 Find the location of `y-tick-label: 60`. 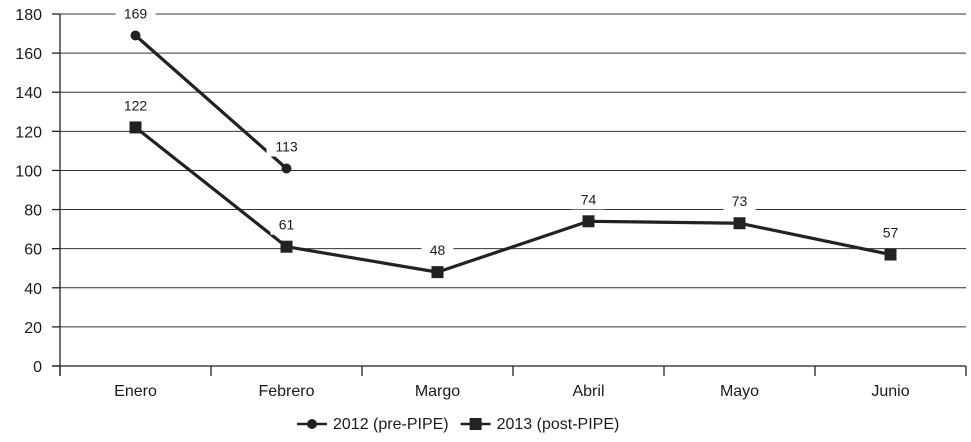

y-tick-label: 60 is located at coordinates (33, 250).